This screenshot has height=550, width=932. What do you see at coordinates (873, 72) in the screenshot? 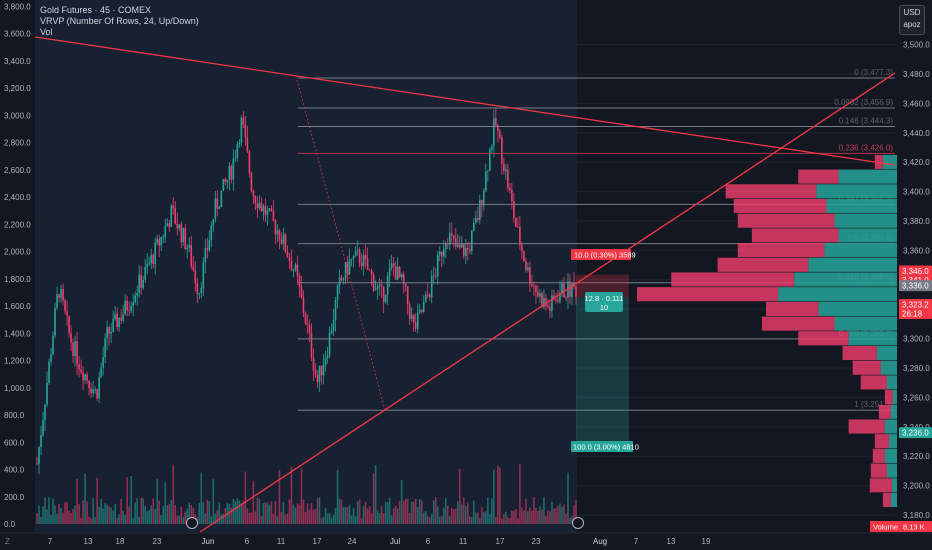
I see `fib-level-label: 0 (3,477.3)` at bounding box center [873, 72].